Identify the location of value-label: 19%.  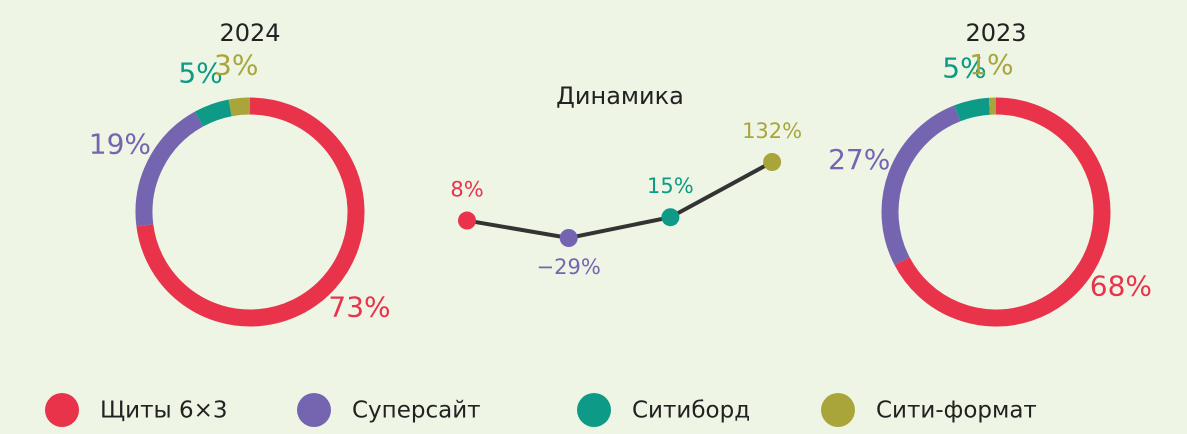
(120, 144).